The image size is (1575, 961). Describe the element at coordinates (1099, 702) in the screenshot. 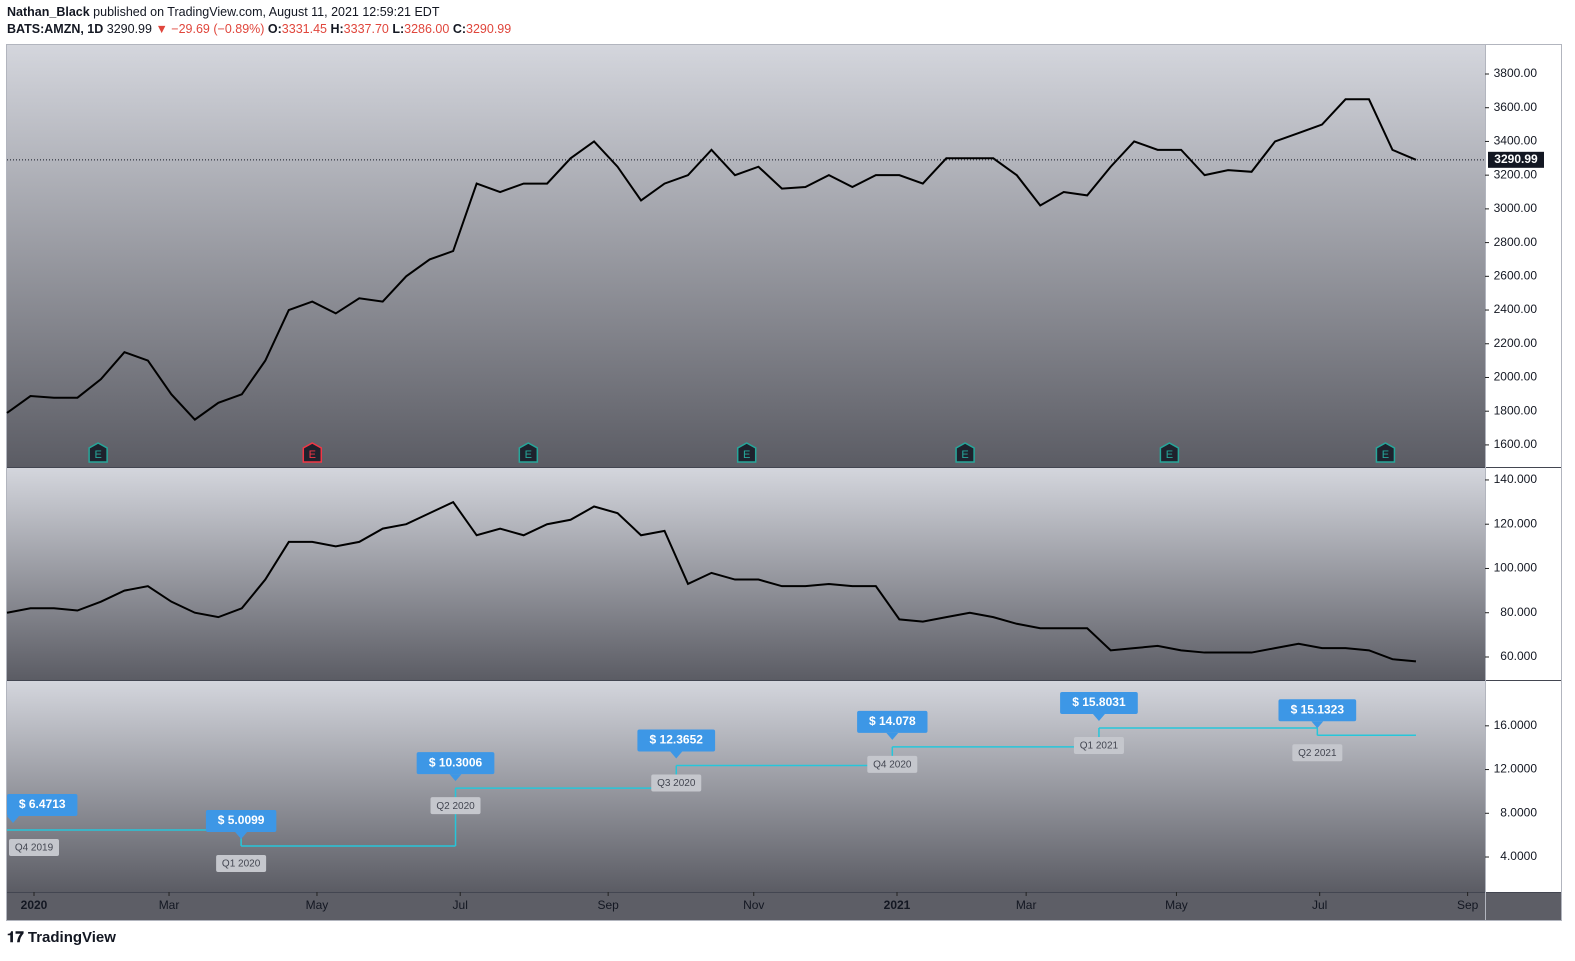

I see `eps-value-label: $ 15.8031` at that location.